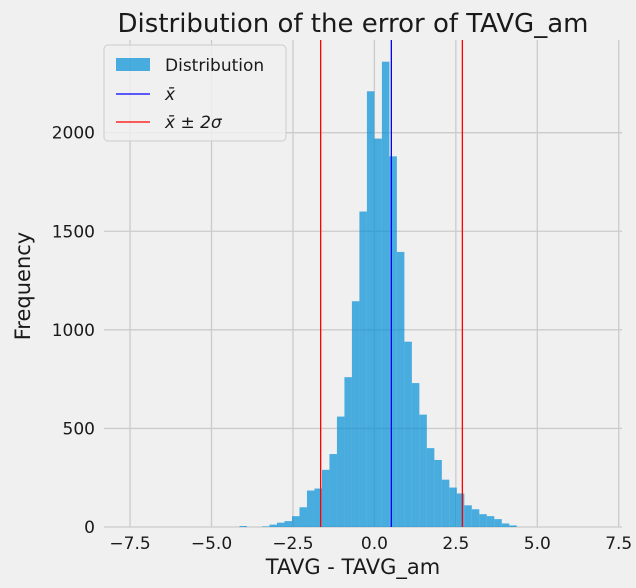 Image resolution: width=636 pixels, height=588 pixels. What do you see at coordinates (352, 567) in the screenshot?
I see `x-axis-label: TAVG - TAVG_am` at bounding box center [352, 567].